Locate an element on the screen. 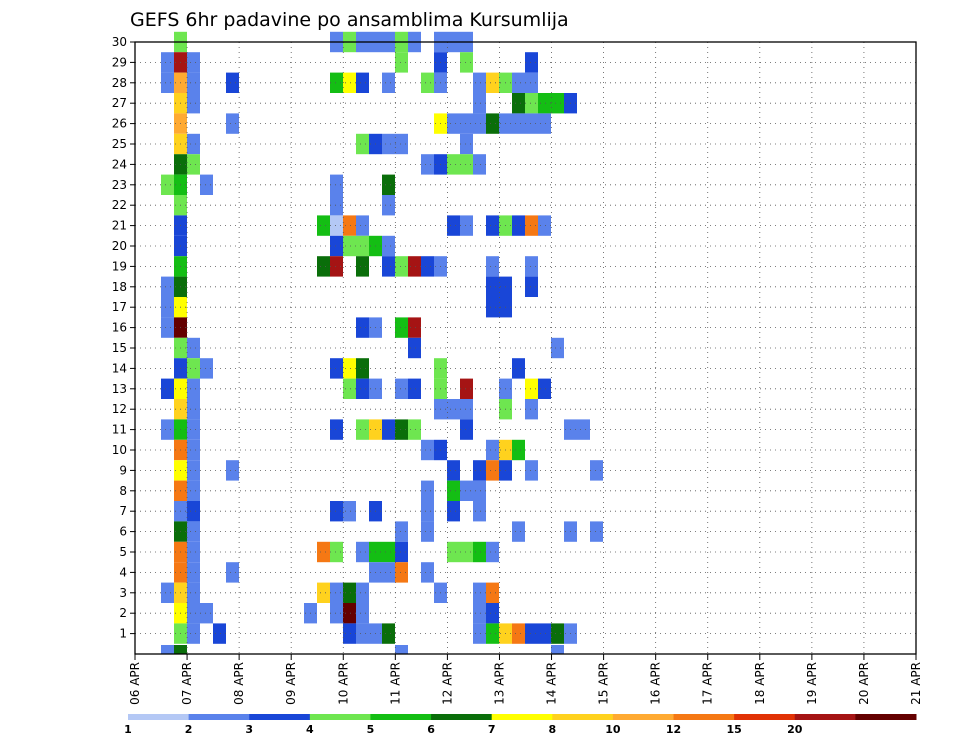  x-tick-label: 10 APR is located at coordinates (343, 683).